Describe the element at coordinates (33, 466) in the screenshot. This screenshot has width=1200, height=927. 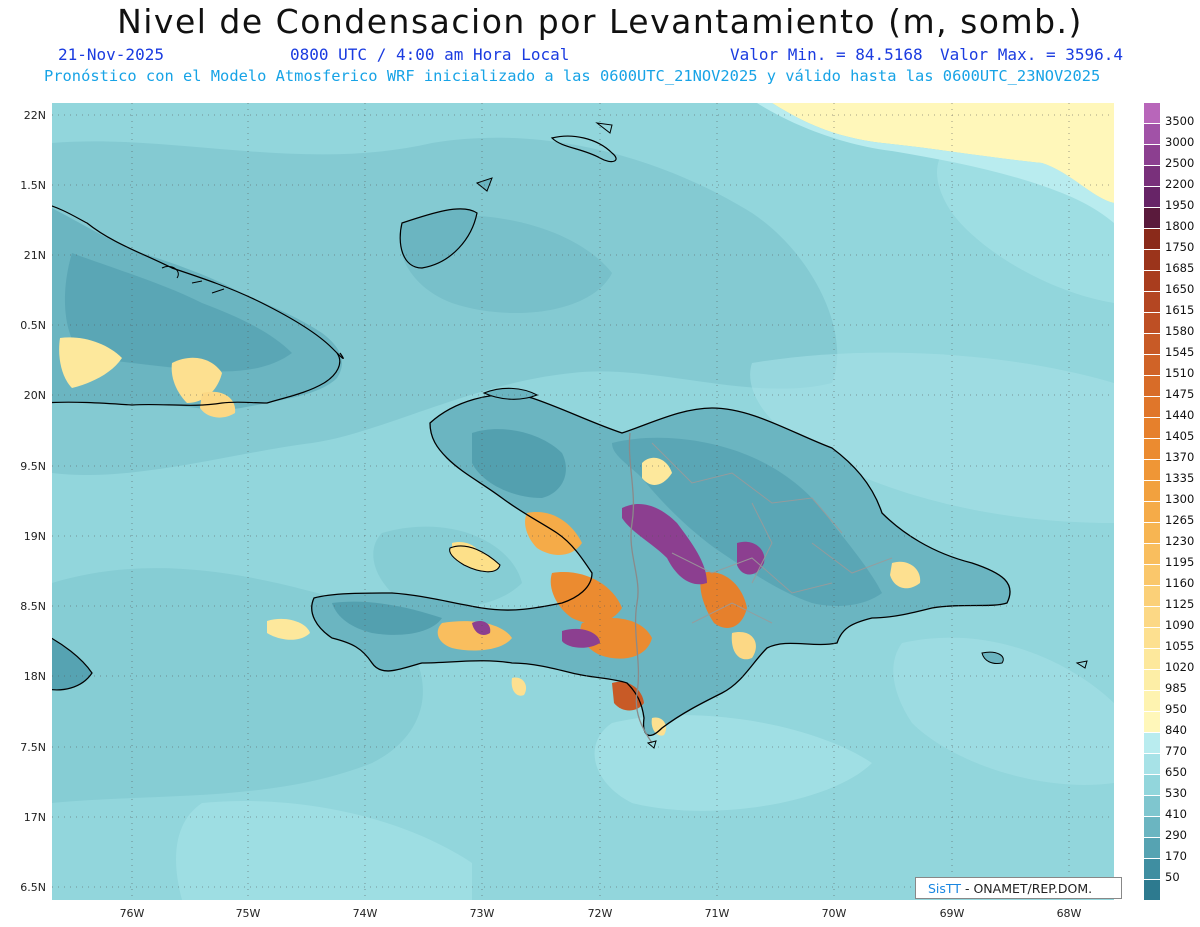
I see `lat-tick: 9.5N` at that location.